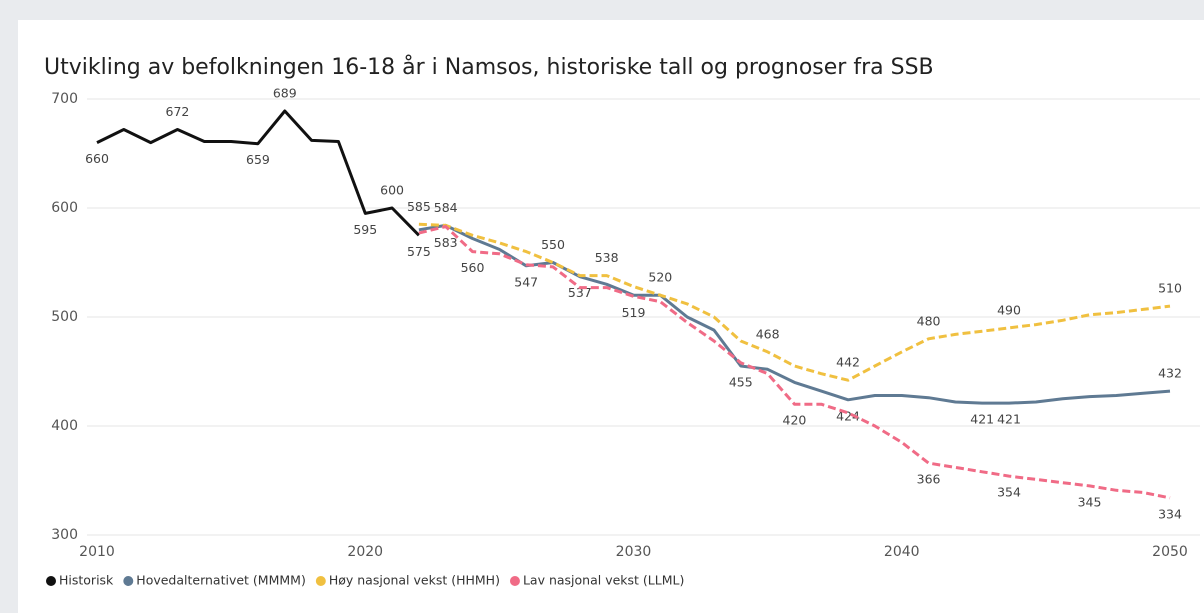 This screenshot has height=613, width=1204. I want to click on data-label: 520, so click(660, 277).